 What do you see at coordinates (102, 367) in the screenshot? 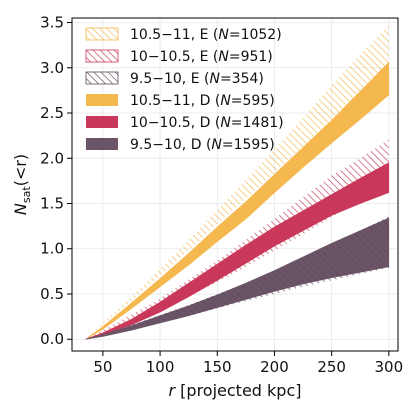
I see `x-tick-label: 50` at bounding box center [102, 367].